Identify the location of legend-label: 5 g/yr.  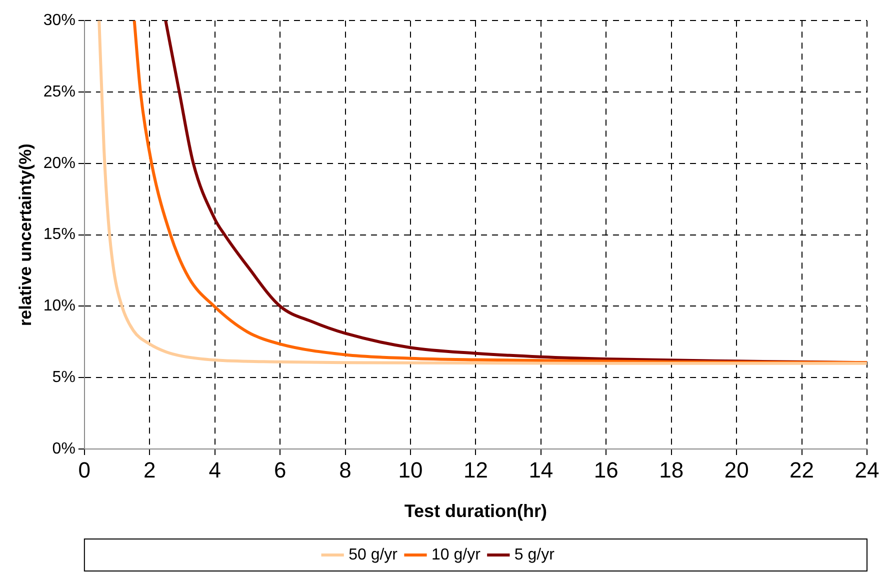
(535, 555).